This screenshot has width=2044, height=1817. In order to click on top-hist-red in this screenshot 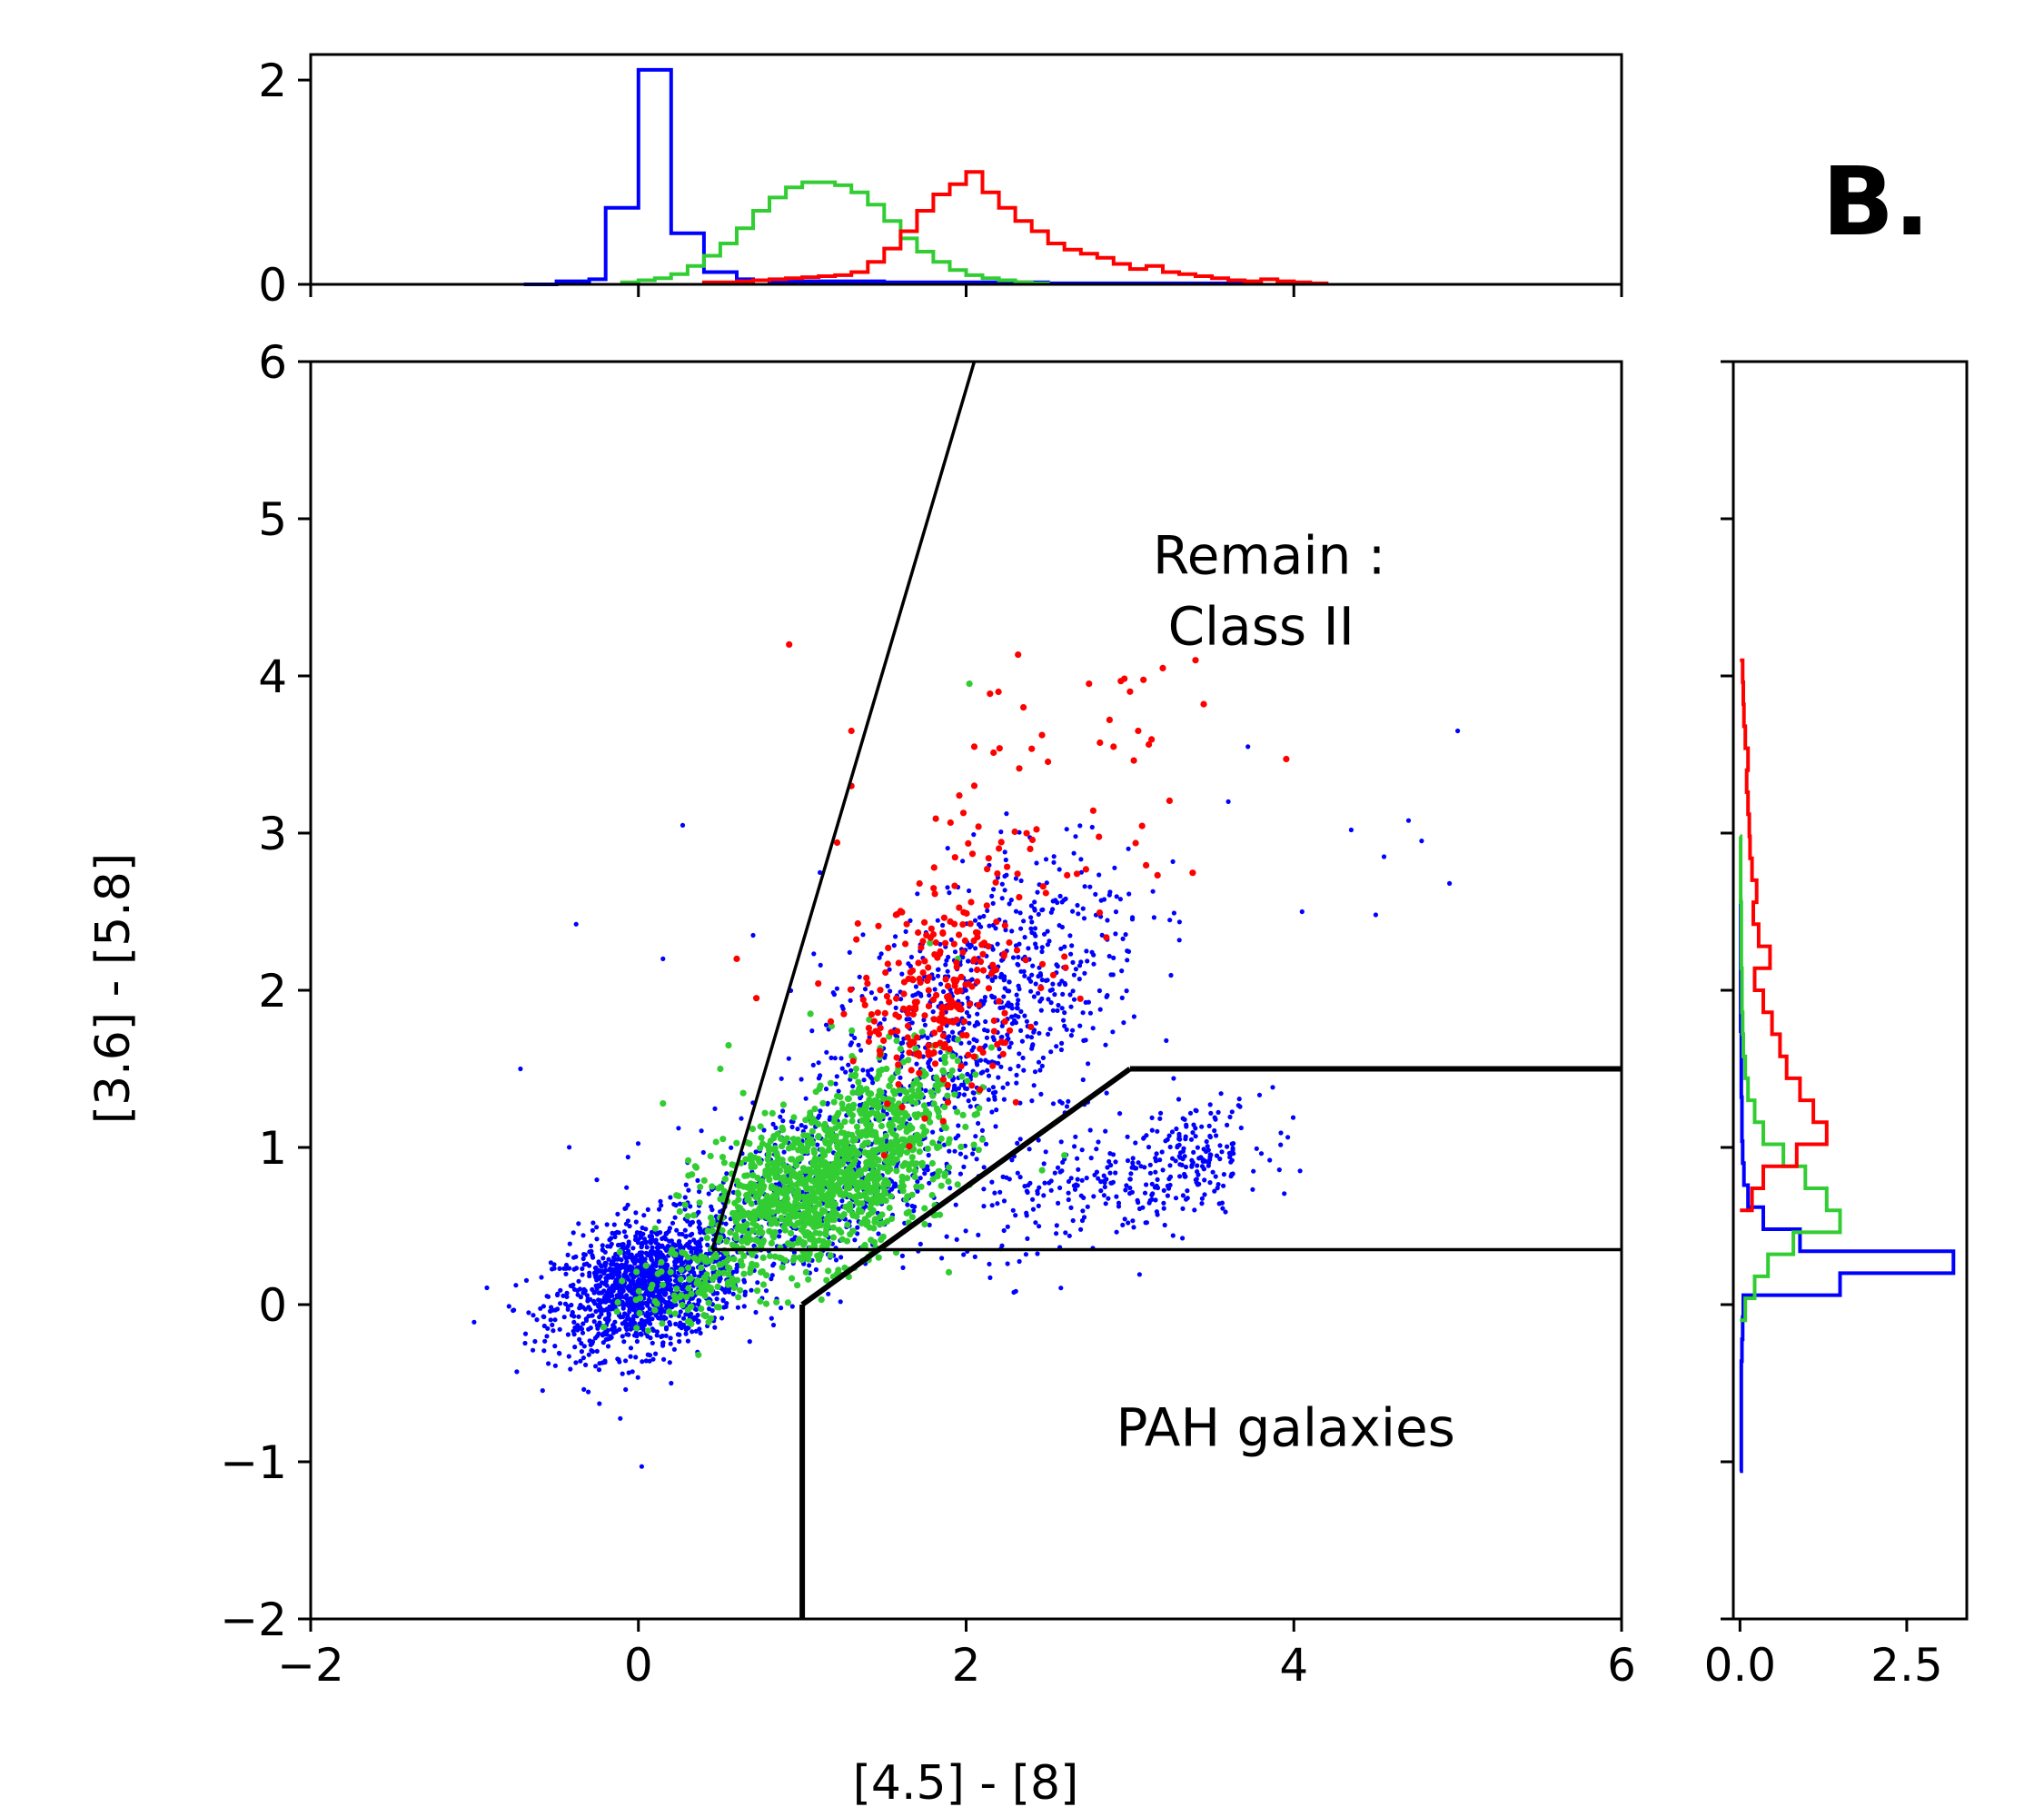, I will do `click(1015, 227)`.